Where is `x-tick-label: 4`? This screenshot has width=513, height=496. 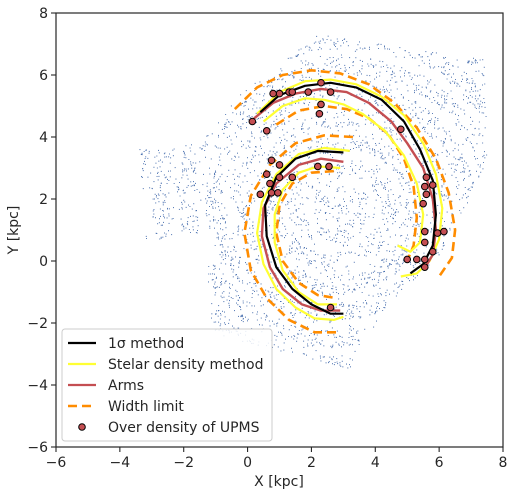 x-tick-label: 4 is located at coordinates (375, 463).